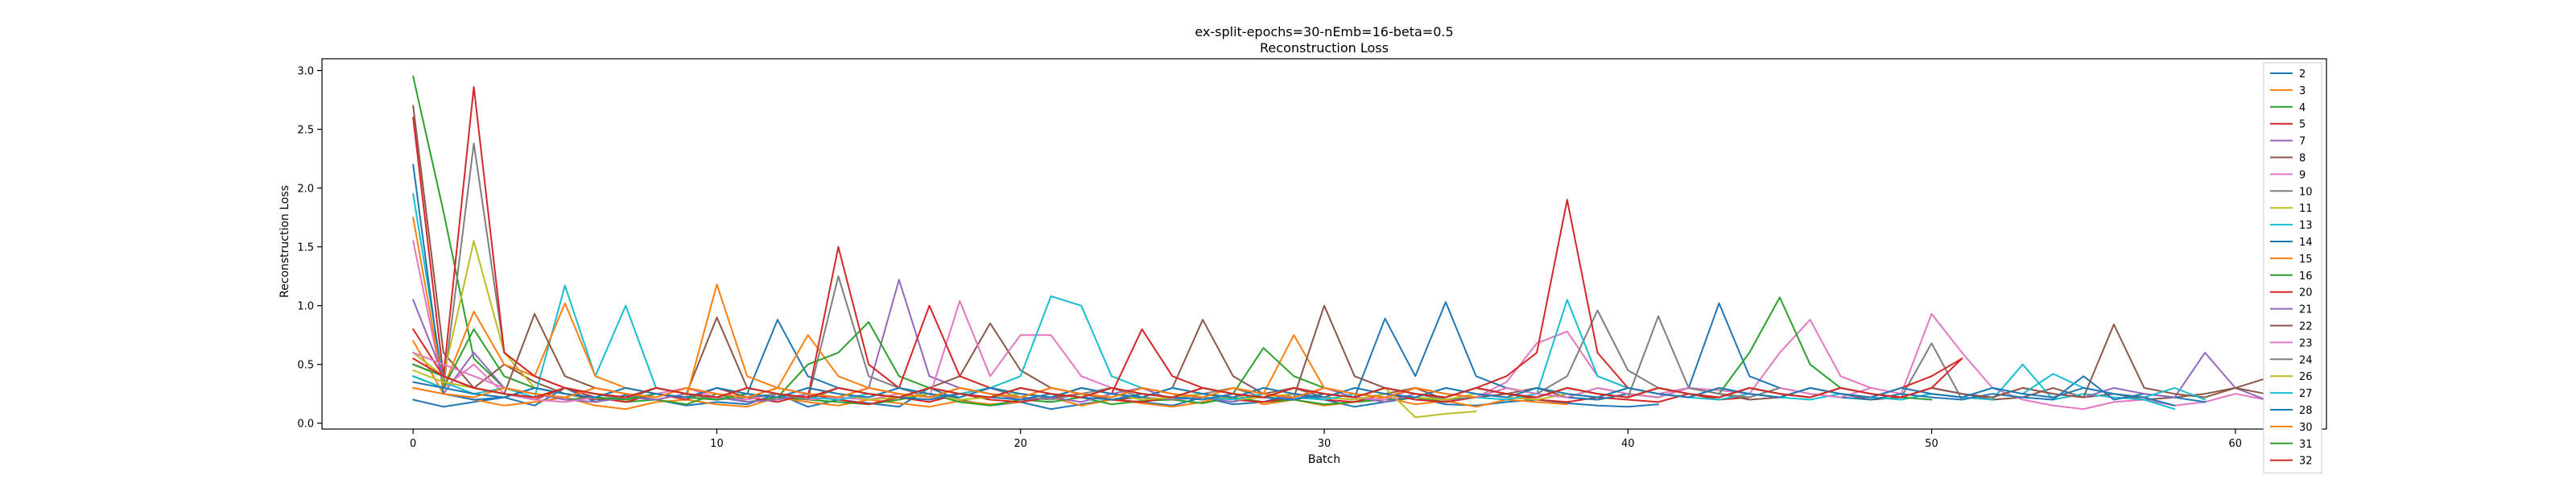 This screenshot has width=2576, height=483. What do you see at coordinates (2306, 411) in the screenshot?
I see `legend-label-28: 28` at bounding box center [2306, 411].